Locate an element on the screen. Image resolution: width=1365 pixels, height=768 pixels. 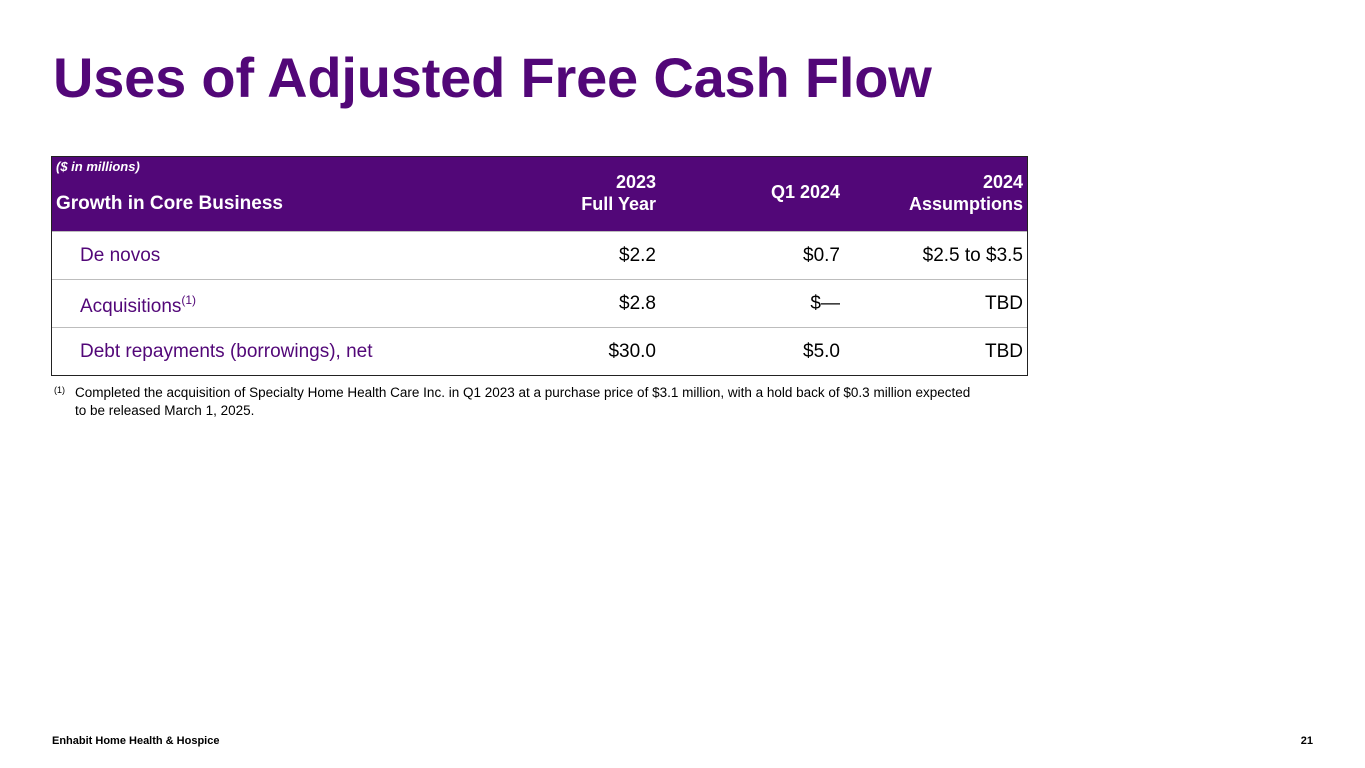
cell-2023-full-year: $2.8 is located at coordinates (637, 303).